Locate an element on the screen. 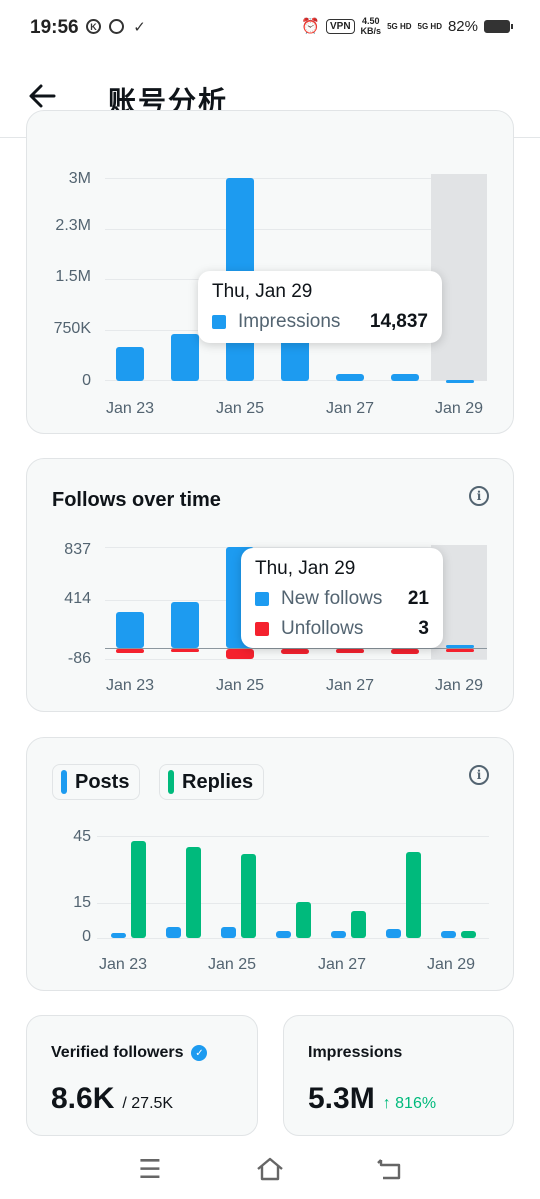 Image resolution: width=540 pixels, height=1199 pixels. impressions-tile: Impressions 5.3M ↑ 816% is located at coordinates (398, 1075).